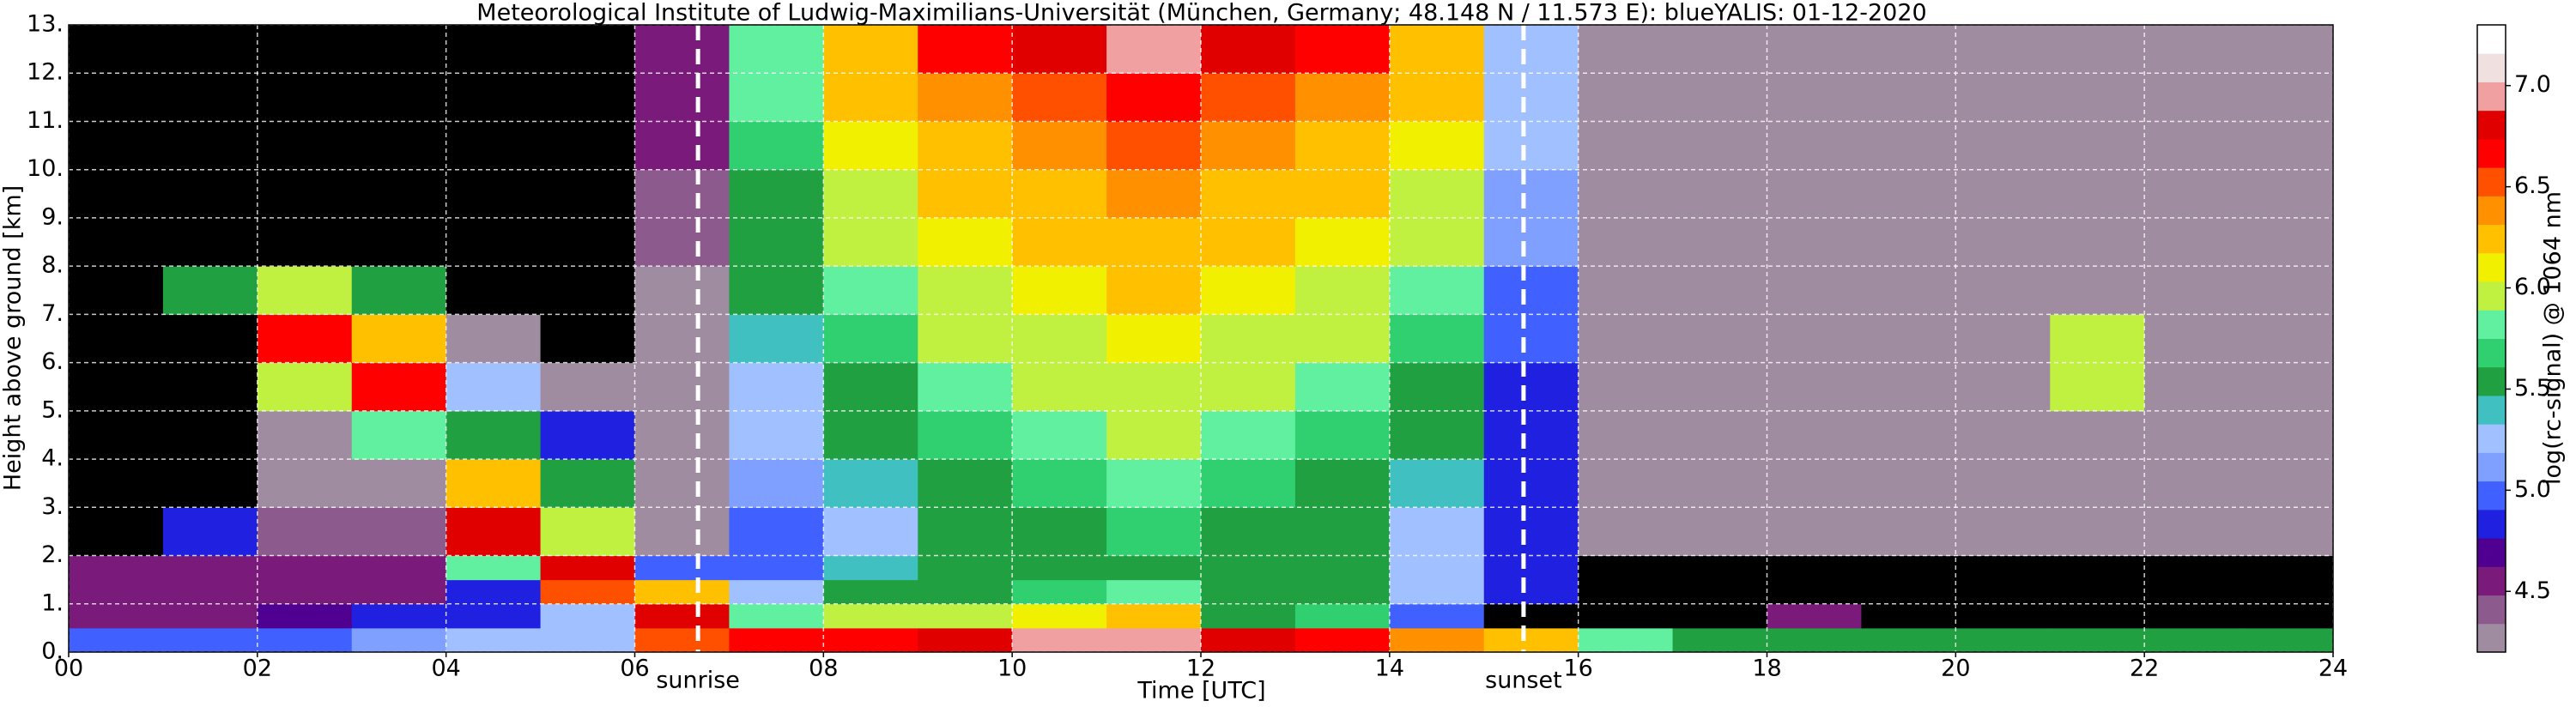 Image resolution: width=2576 pixels, height=707 pixels. What do you see at coordinates (2532, 389) in the screenshot?
I see `colorbar-tick-label: 5.5` at bounding box center [2532, 389].